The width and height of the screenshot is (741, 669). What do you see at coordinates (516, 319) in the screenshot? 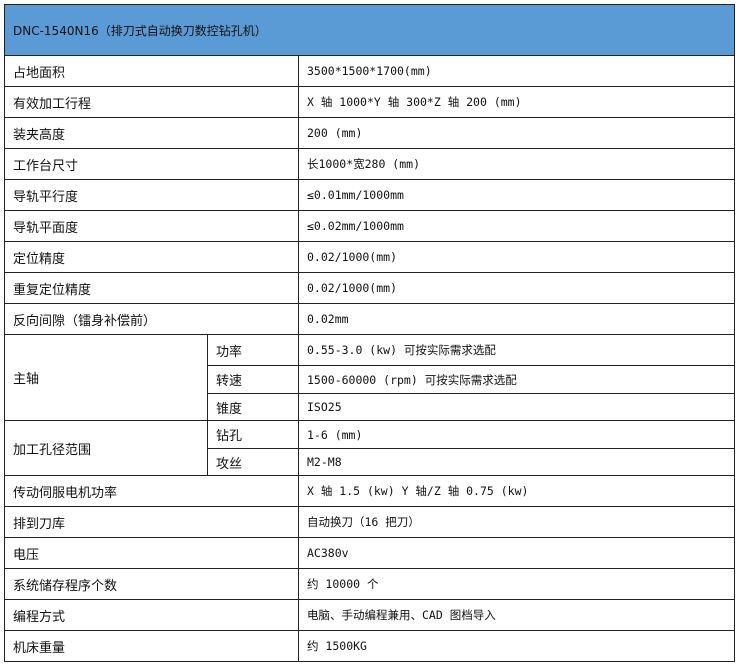
I see `row-value: 0.02mm` at bounding box center [516, 319].